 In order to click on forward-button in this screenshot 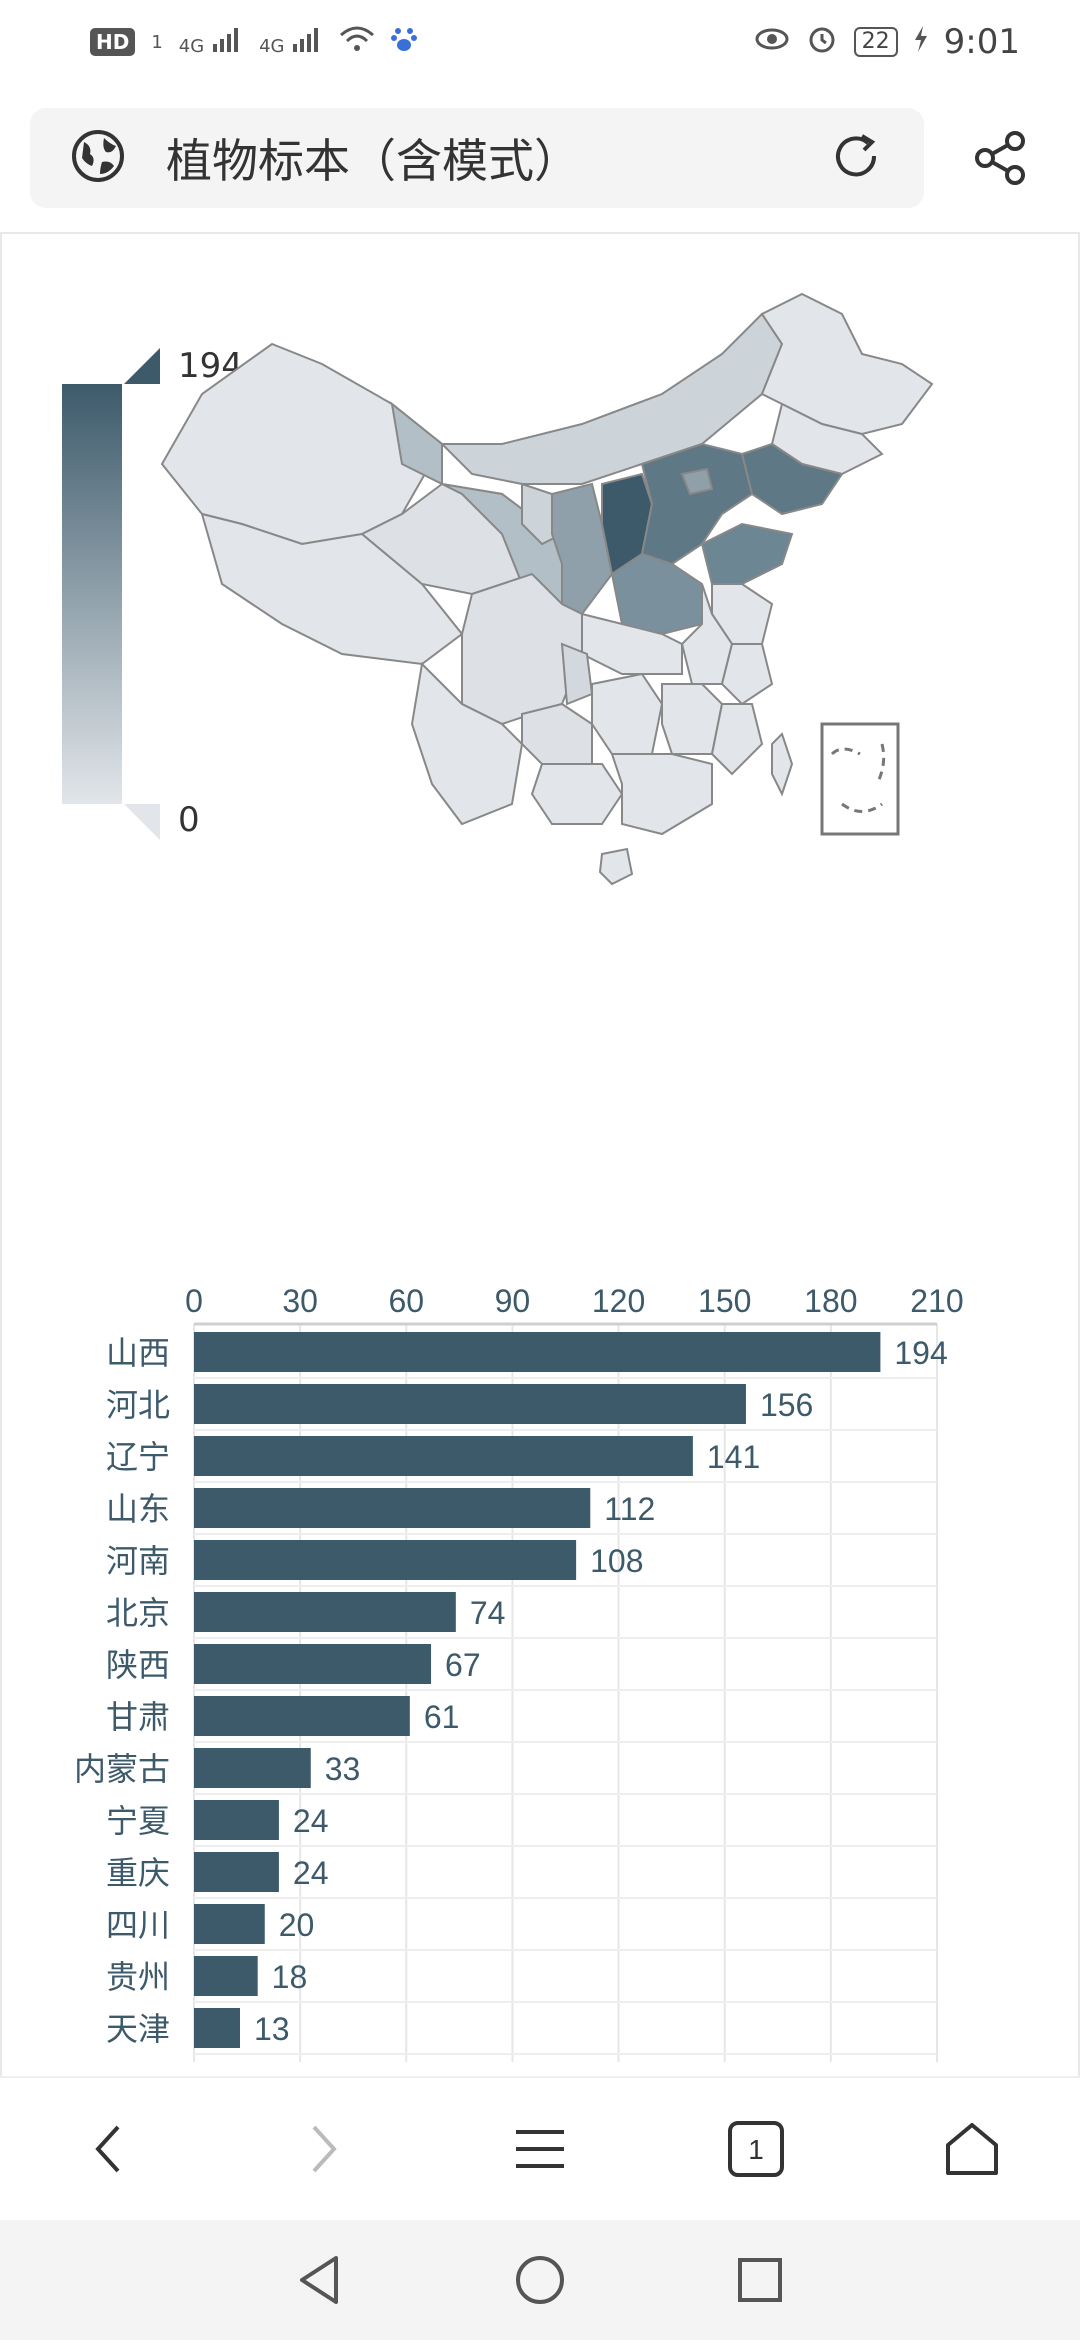, I will do `click(324, 2149)`.